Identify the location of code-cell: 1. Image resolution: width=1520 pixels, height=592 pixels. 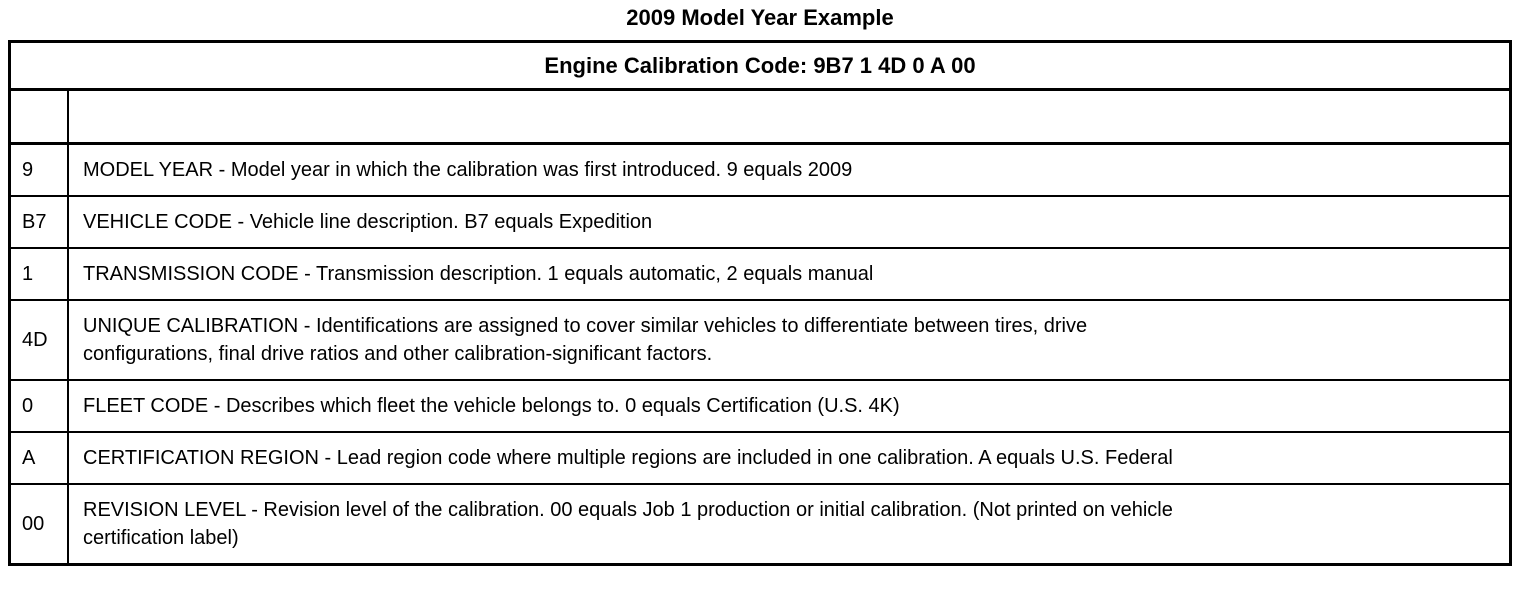
(40, 274).